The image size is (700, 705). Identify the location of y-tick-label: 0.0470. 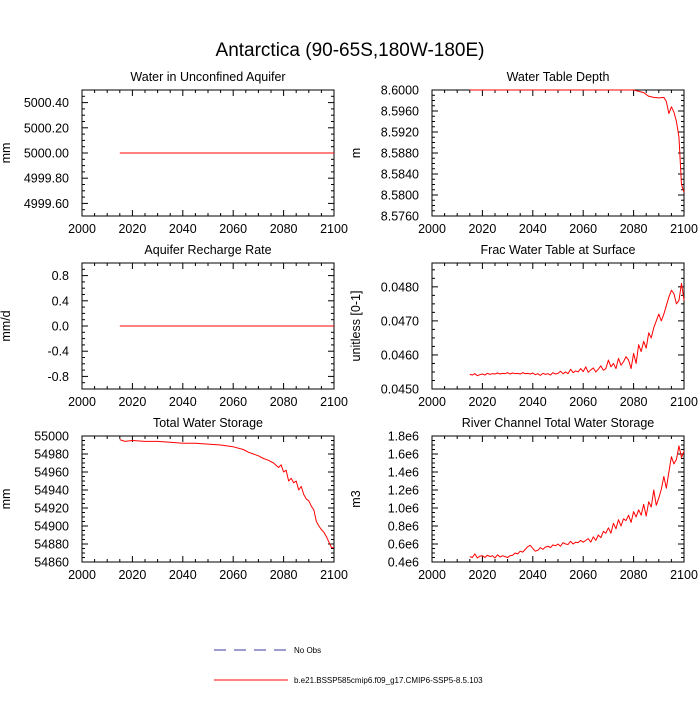
(400, 321).